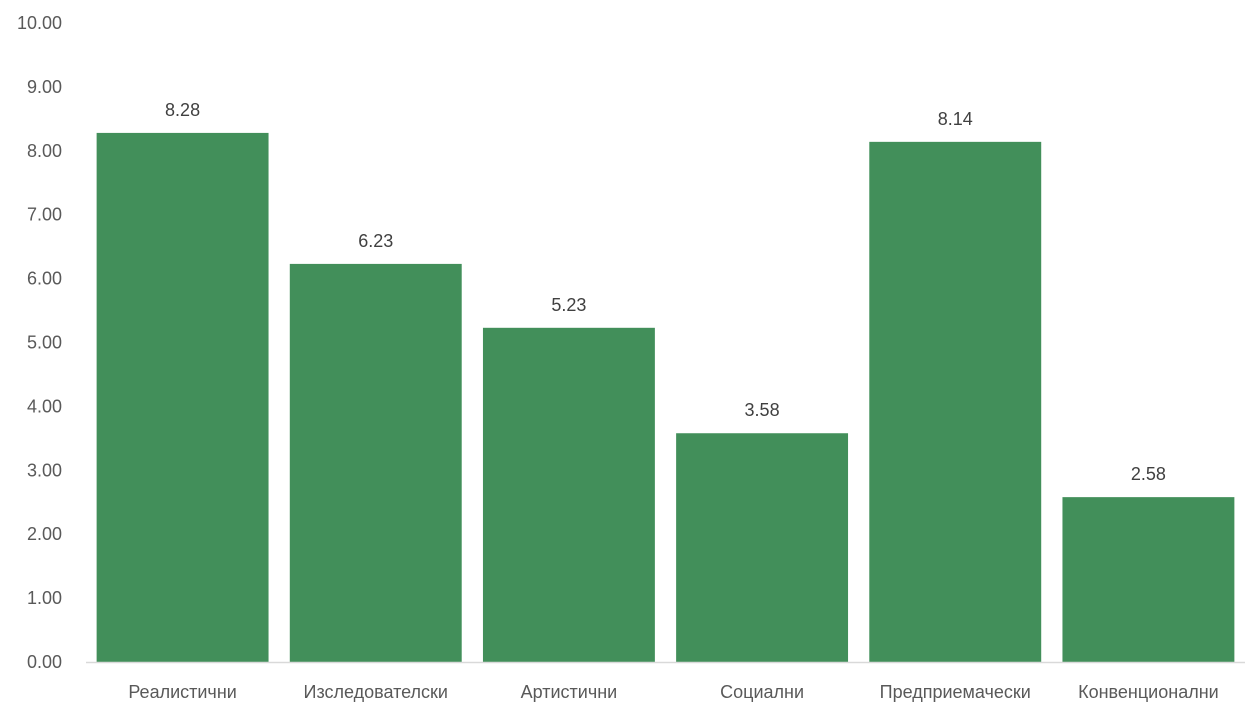  Describe the element at coordinates (44, 406) in the screenshot. I see `y-tick-label: 4.00` at that location.